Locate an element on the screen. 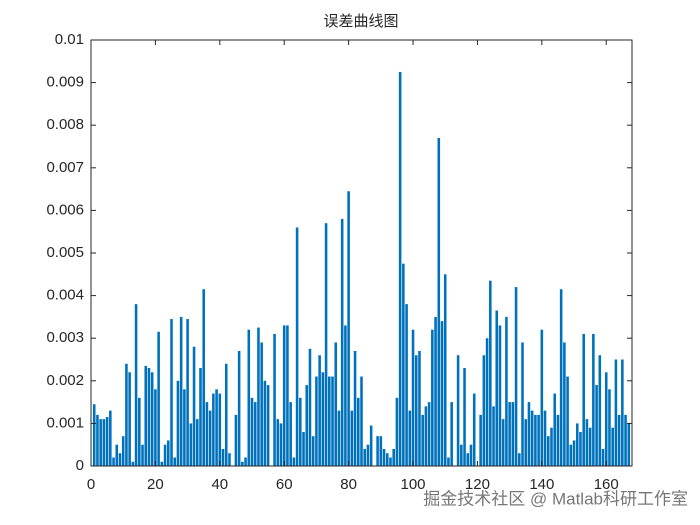 This screenshot has width=700, height=525. y-tick-label: 0.002 is located at coordinates (65, 380).